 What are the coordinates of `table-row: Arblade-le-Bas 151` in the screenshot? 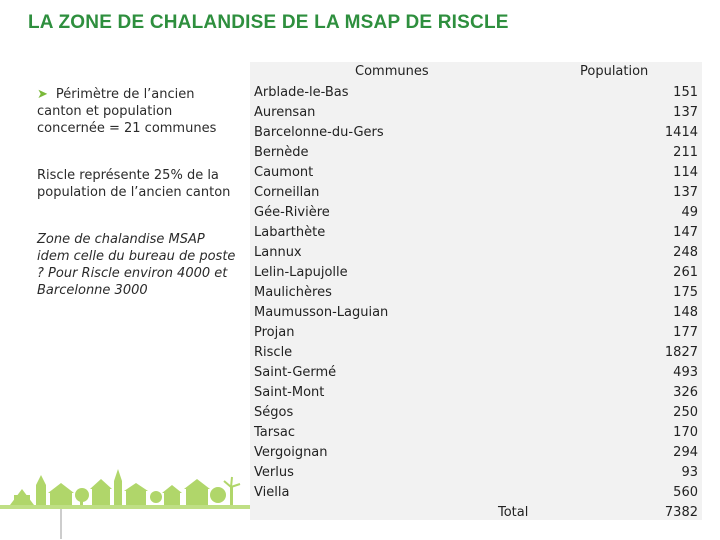 It's located at (476, 93).